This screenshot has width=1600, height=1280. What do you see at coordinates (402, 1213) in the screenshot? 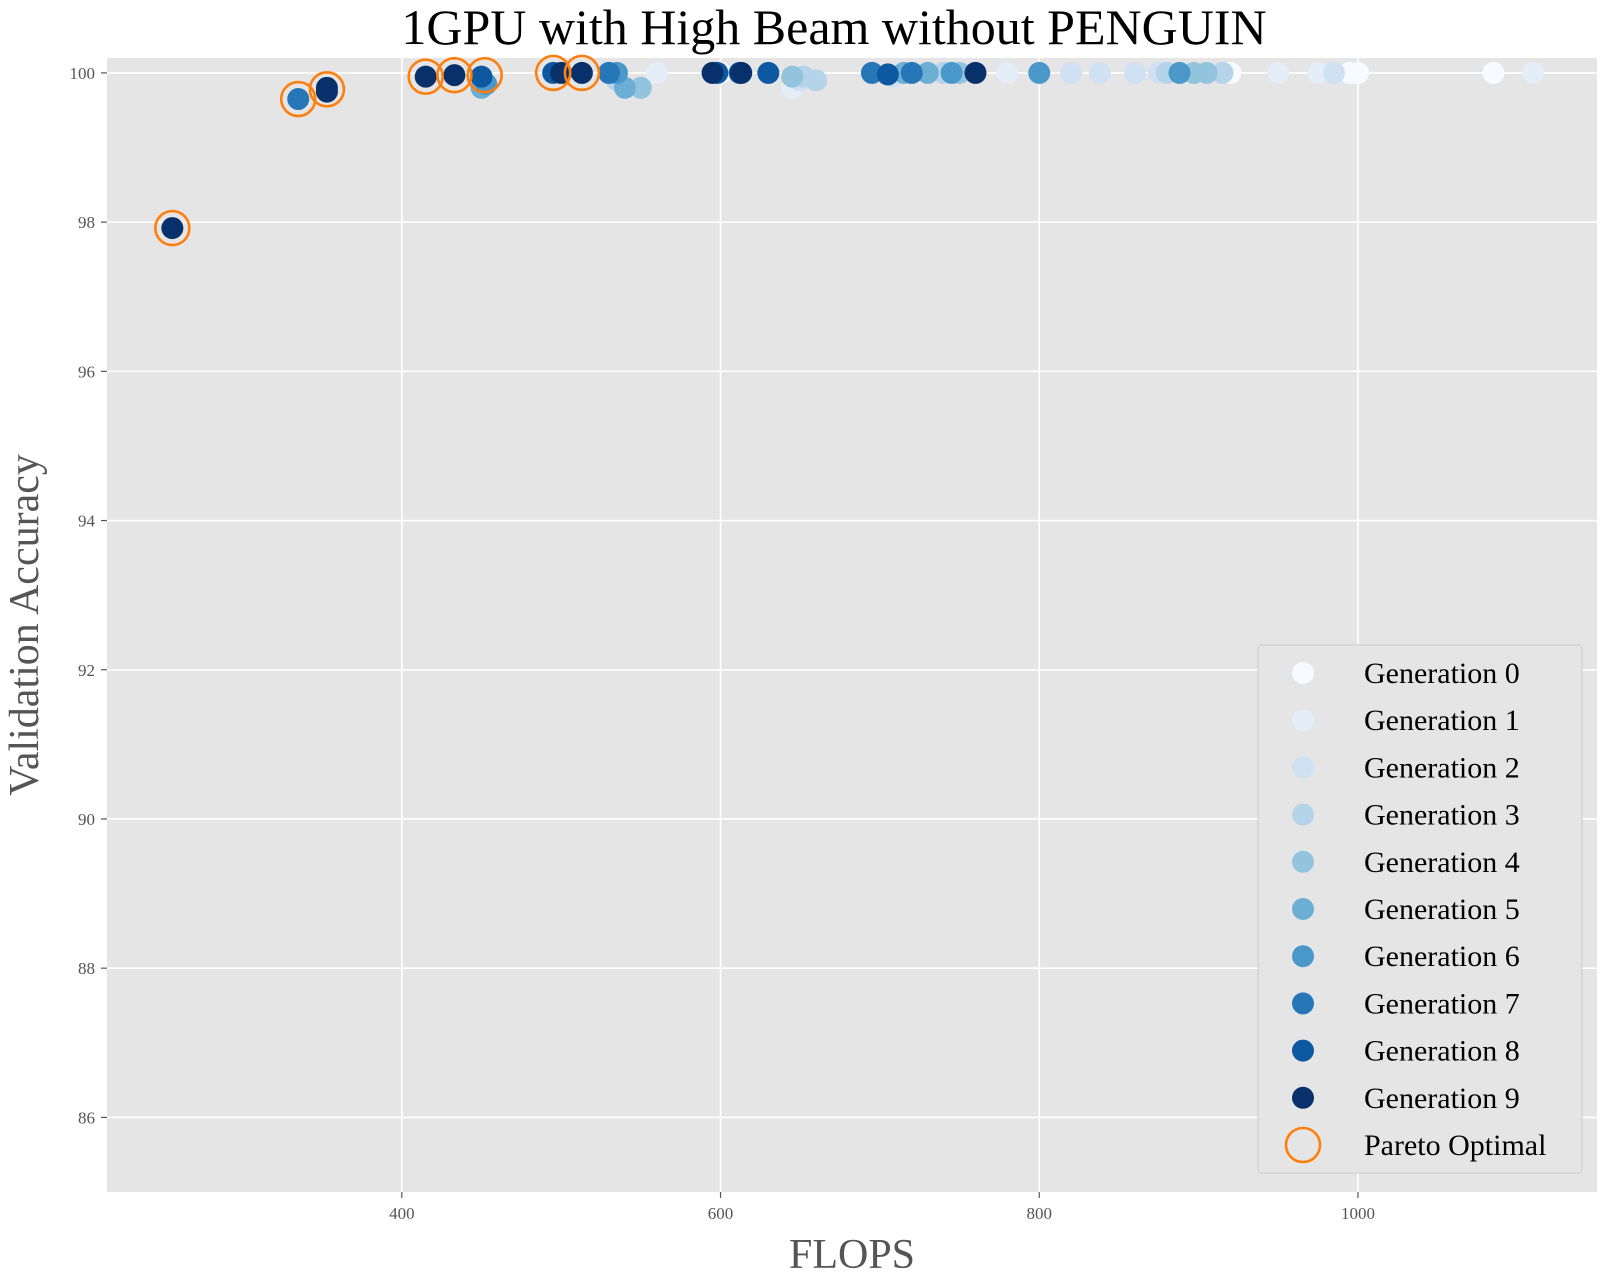
I see `x-tick-label: 400` at bounding box center [402, 1213].